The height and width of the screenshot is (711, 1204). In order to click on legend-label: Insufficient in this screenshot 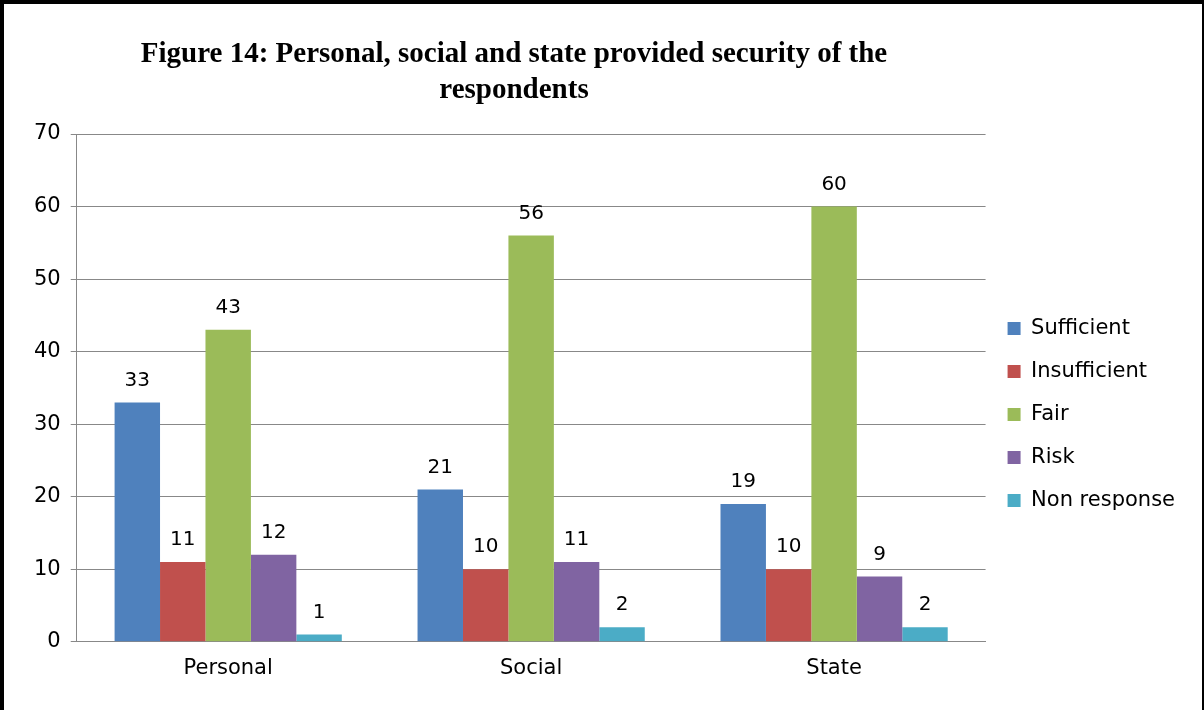, I will do `click(1089, 369)`.